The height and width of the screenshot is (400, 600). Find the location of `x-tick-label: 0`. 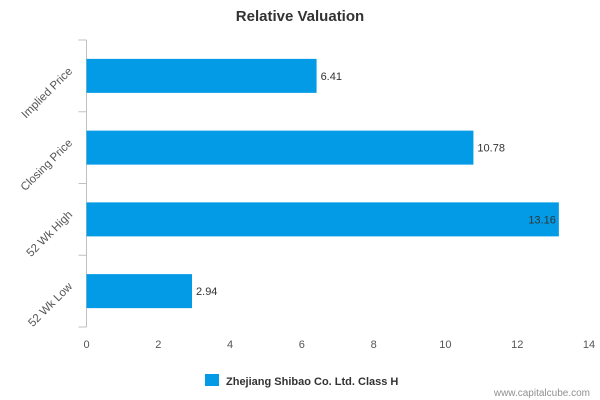

x-tick-label: 0 is located at coordinates (86, 345).